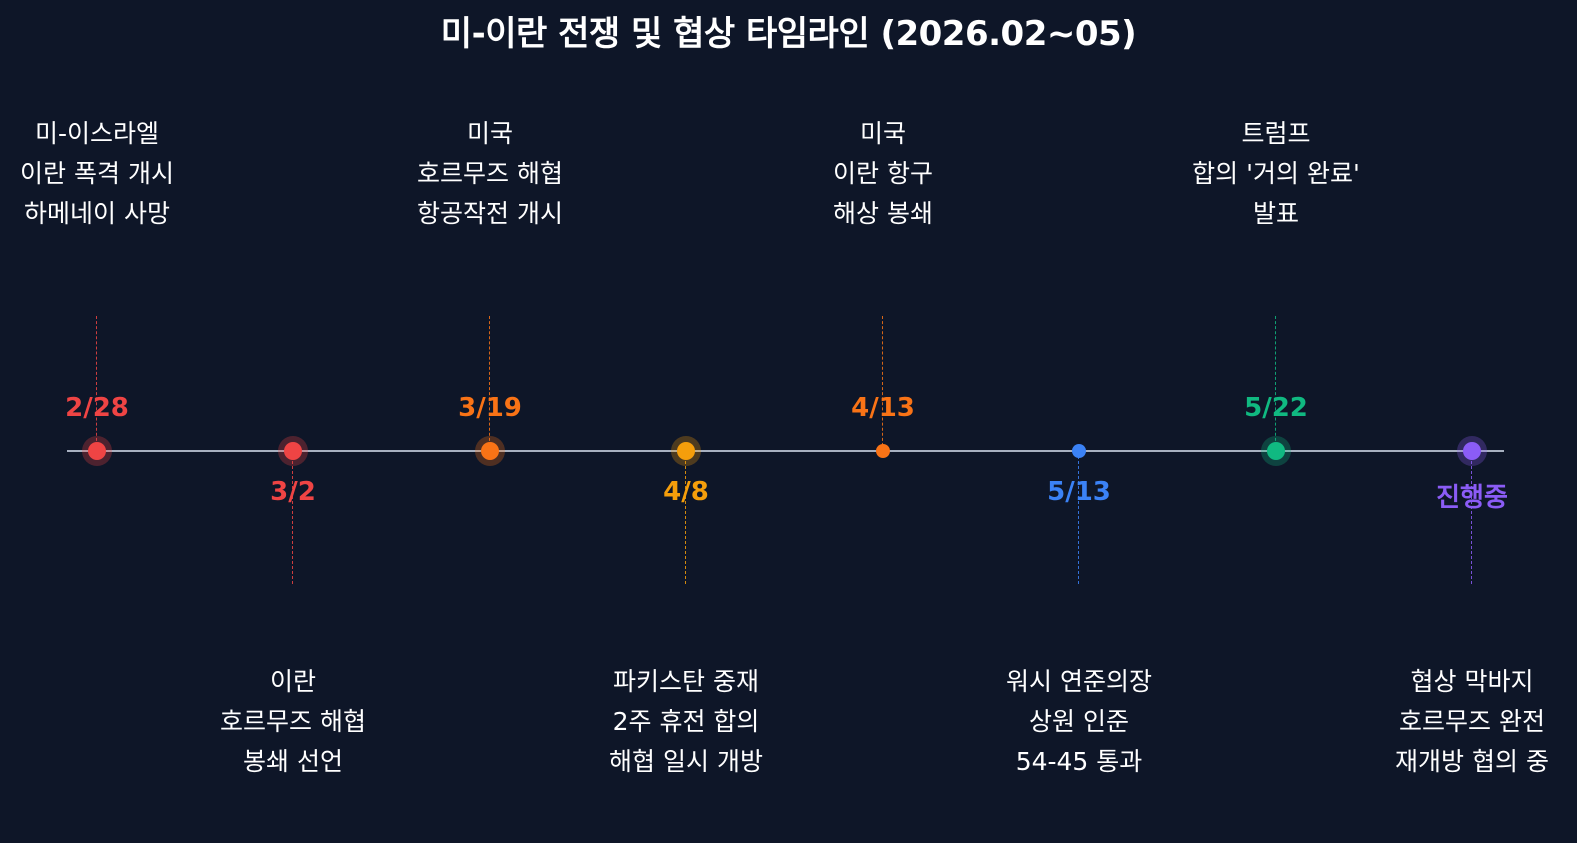 The width and height of the screenshot is (1577, 843). Describe the element at coordinates (686, 721) in the screenshot. I see `event-description-line: 2주 휴전 합의` at that location.